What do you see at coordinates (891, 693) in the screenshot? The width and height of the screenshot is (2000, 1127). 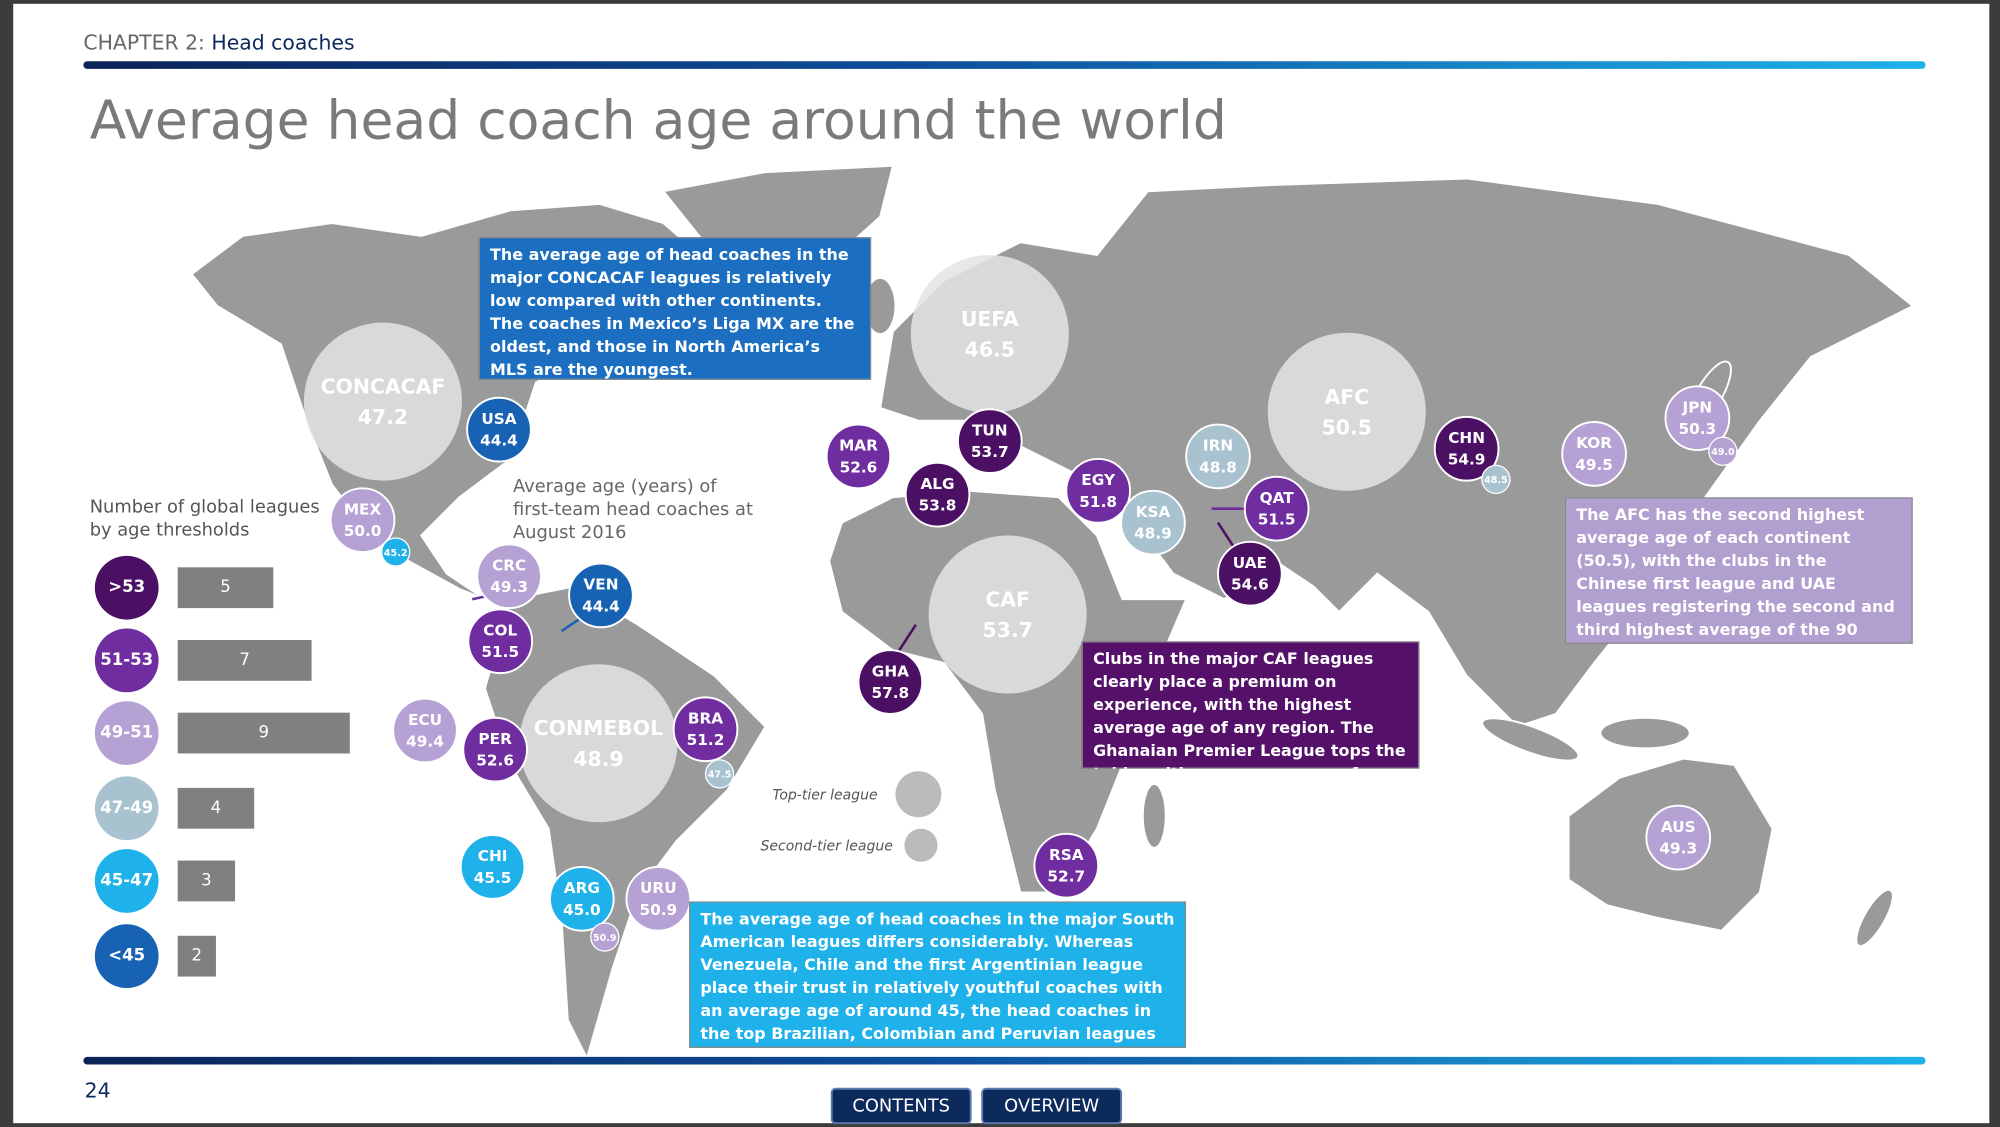 I see `country-age: 57.8` at bounding box center [891, 693].